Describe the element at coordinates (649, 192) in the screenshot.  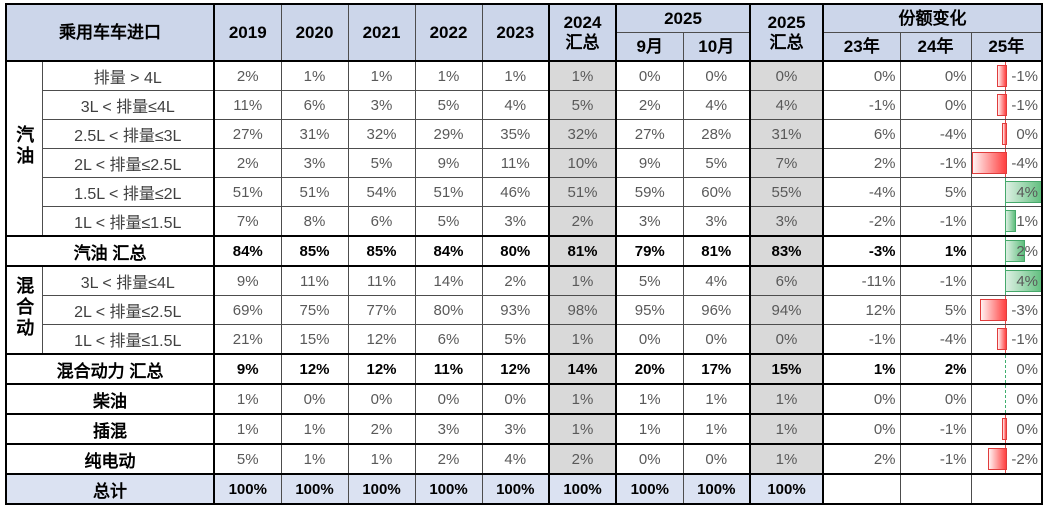
I see `value-cell: 59%` at that location.